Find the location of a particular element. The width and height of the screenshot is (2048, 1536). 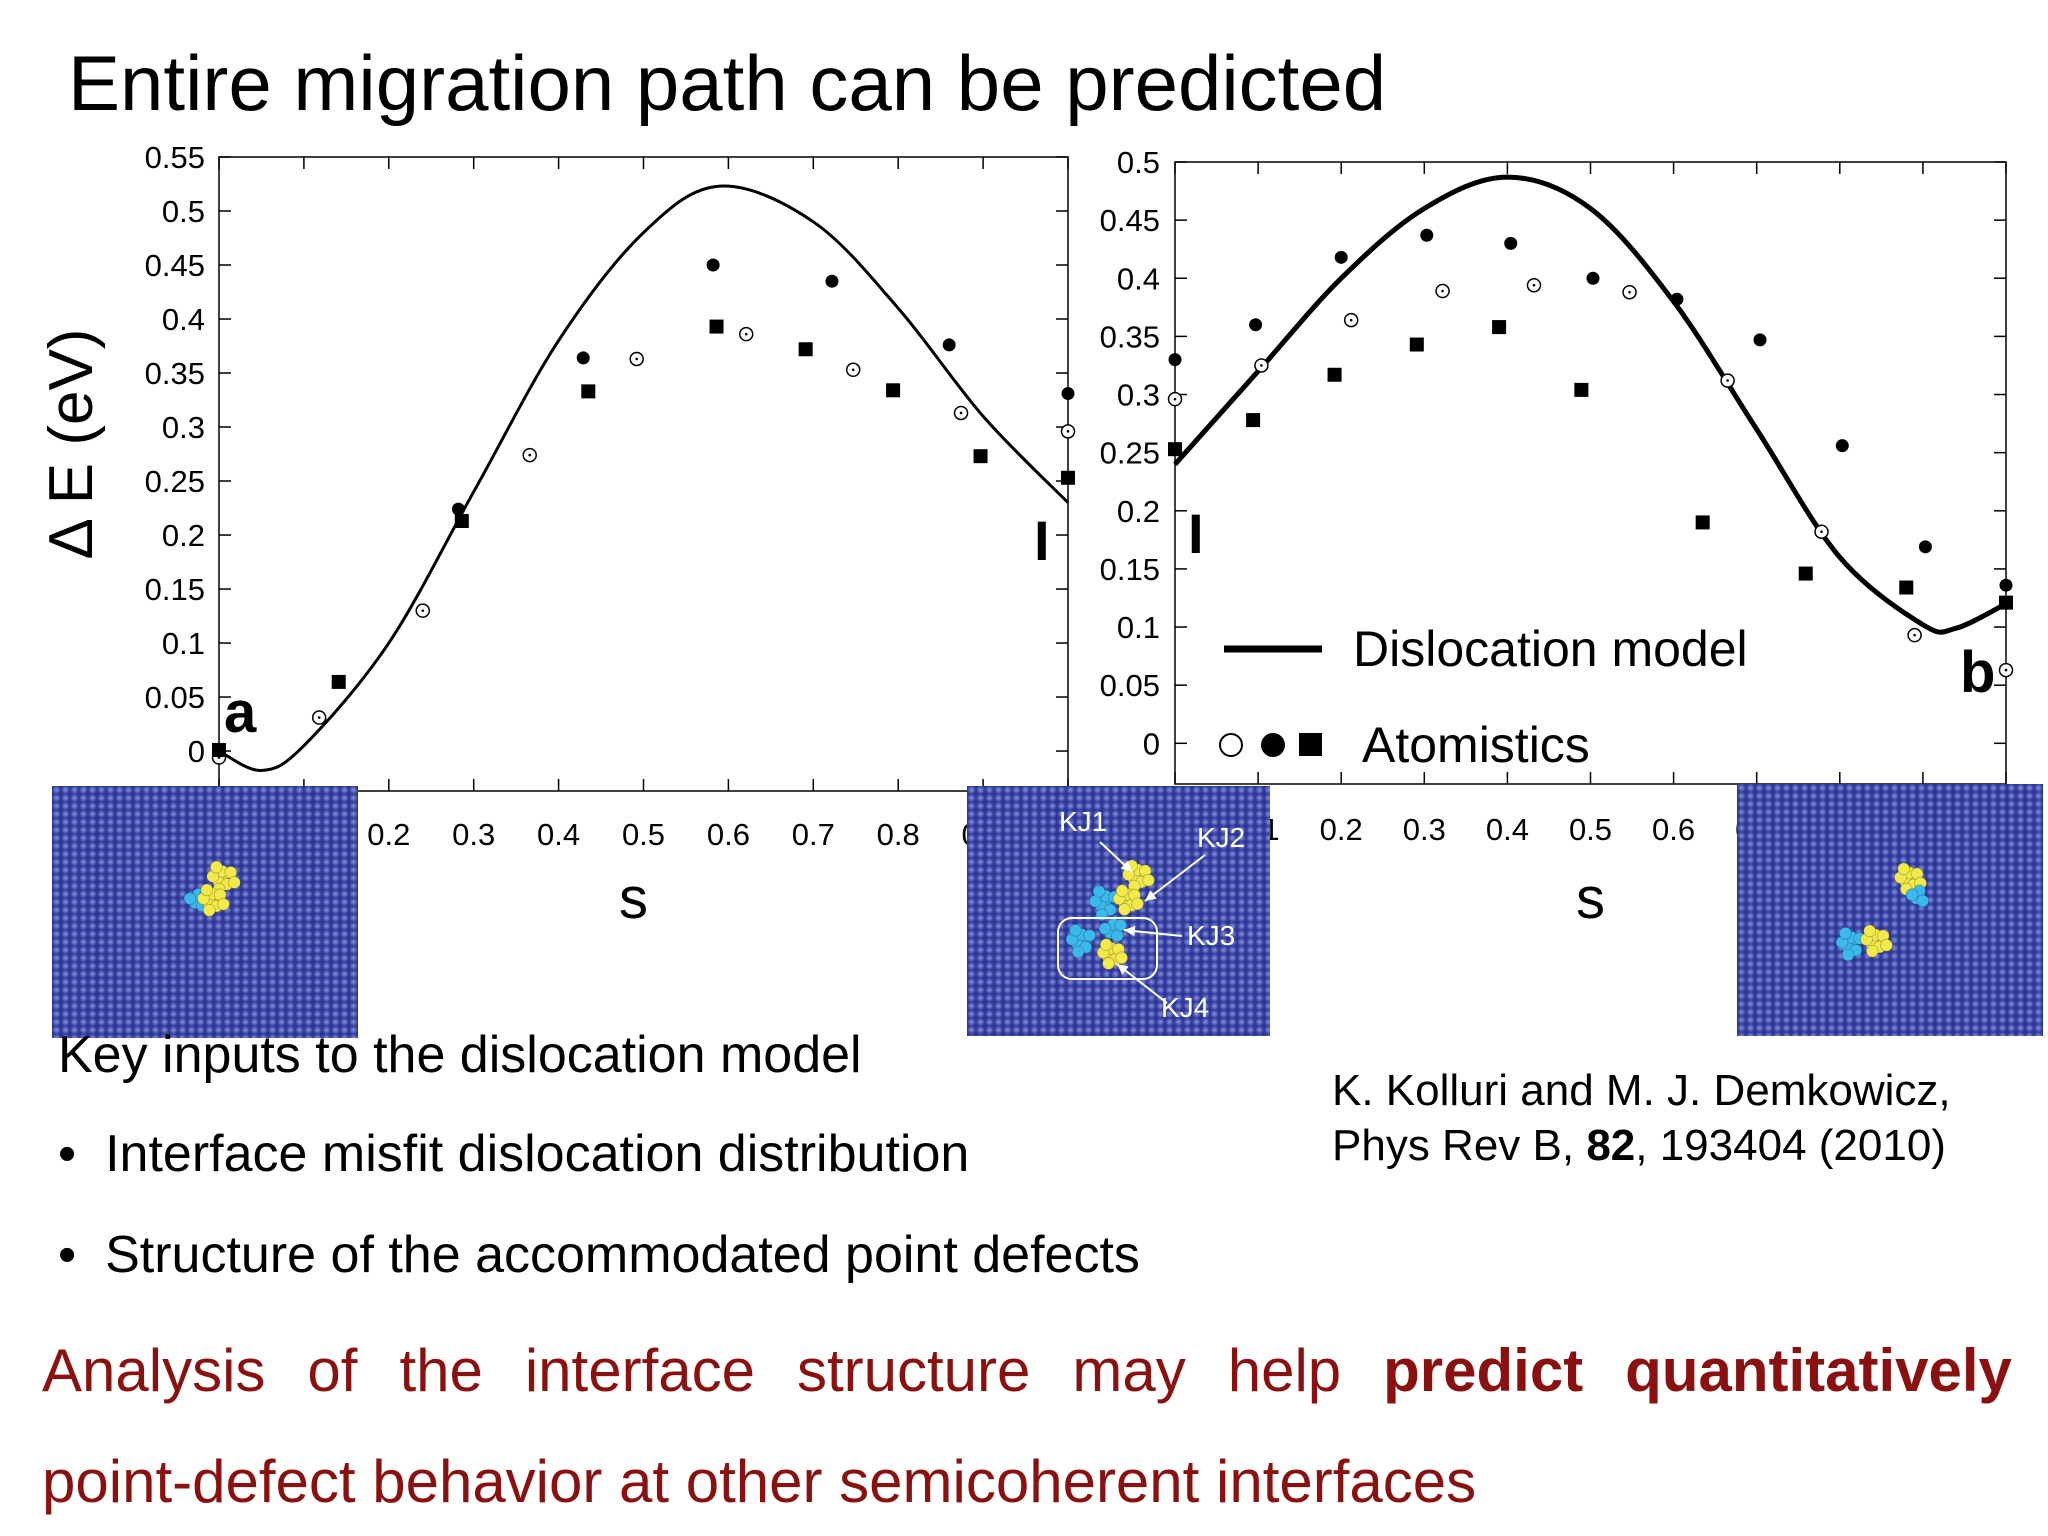

label-kj3: KJ3 is located at coordinates (1211, 935).